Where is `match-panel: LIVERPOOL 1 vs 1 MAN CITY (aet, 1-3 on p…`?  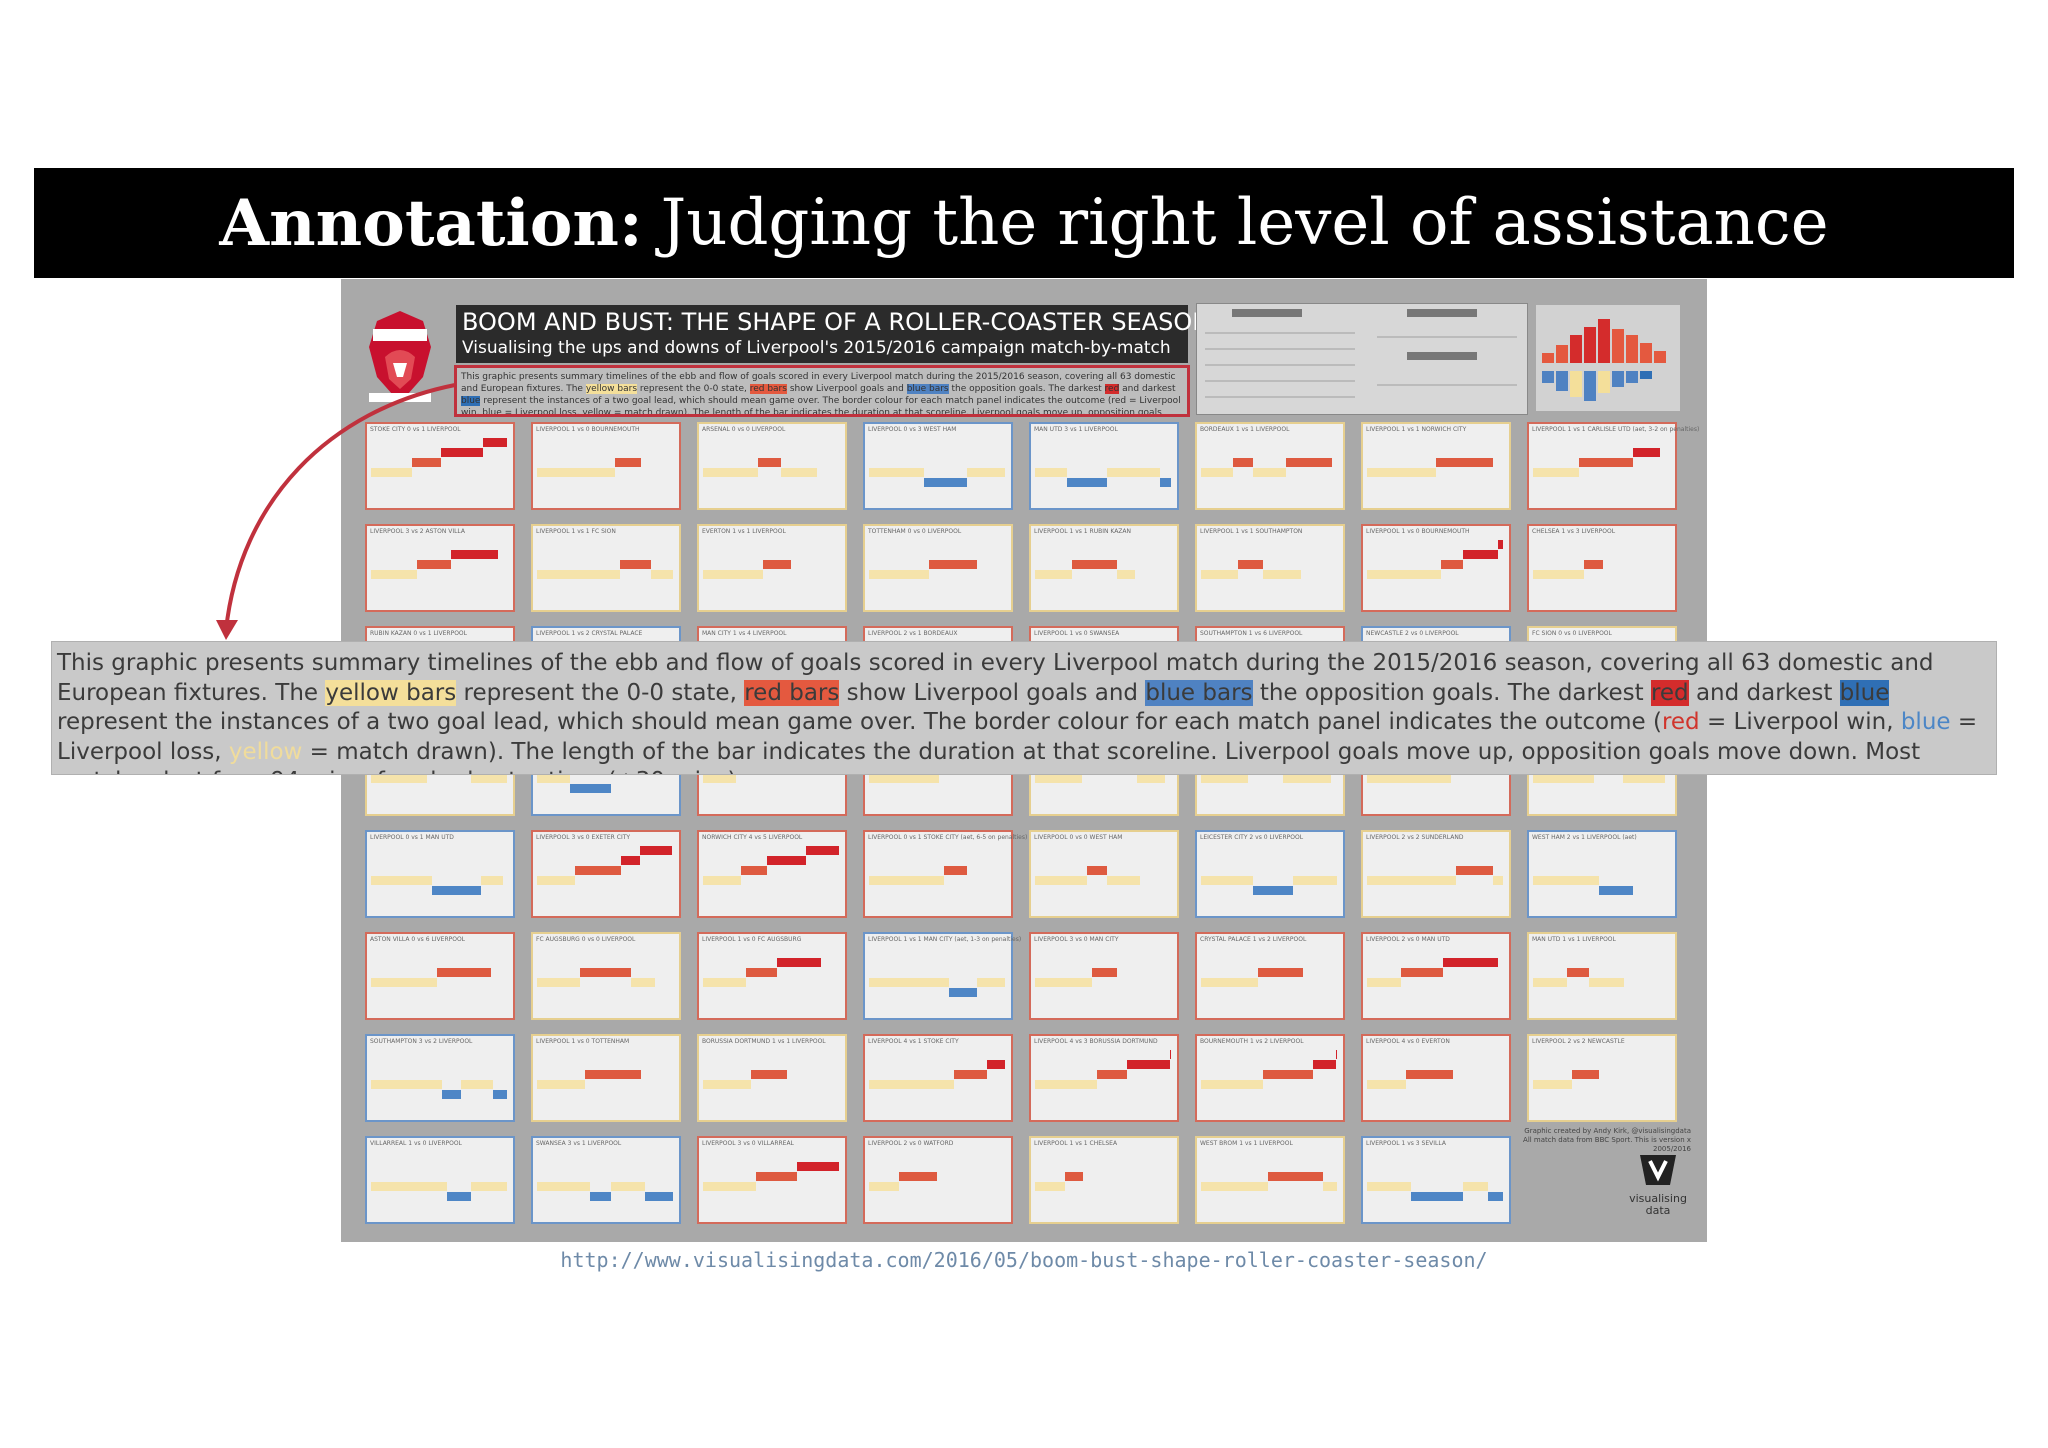
match-panel: LIVERPOOL 1 vs 1 MAN CITY (aet, 1-3 on p… is located at coordinates (942, 976).